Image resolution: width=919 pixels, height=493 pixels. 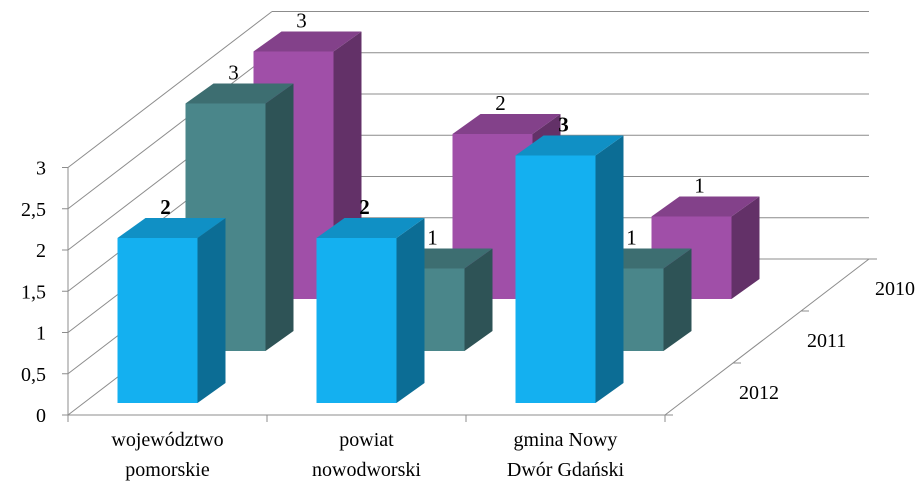 What do you see at coordinates (759, 393) in the screenshot?
I see `depth-axis-label: 2012` at bounding box center [759, 393].